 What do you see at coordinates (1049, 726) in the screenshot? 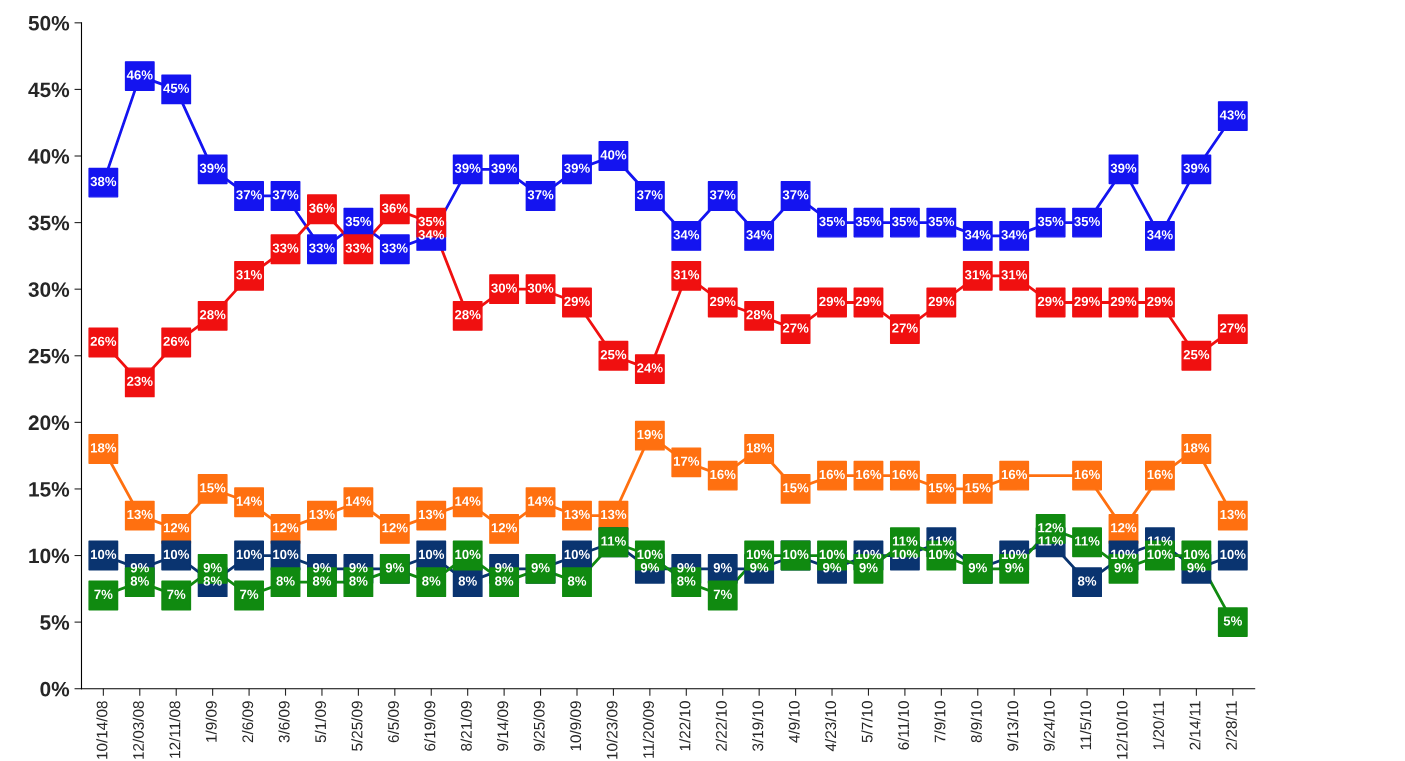
I see `x-tick-label: 9/24/10` at bounding box center [1049, 726].